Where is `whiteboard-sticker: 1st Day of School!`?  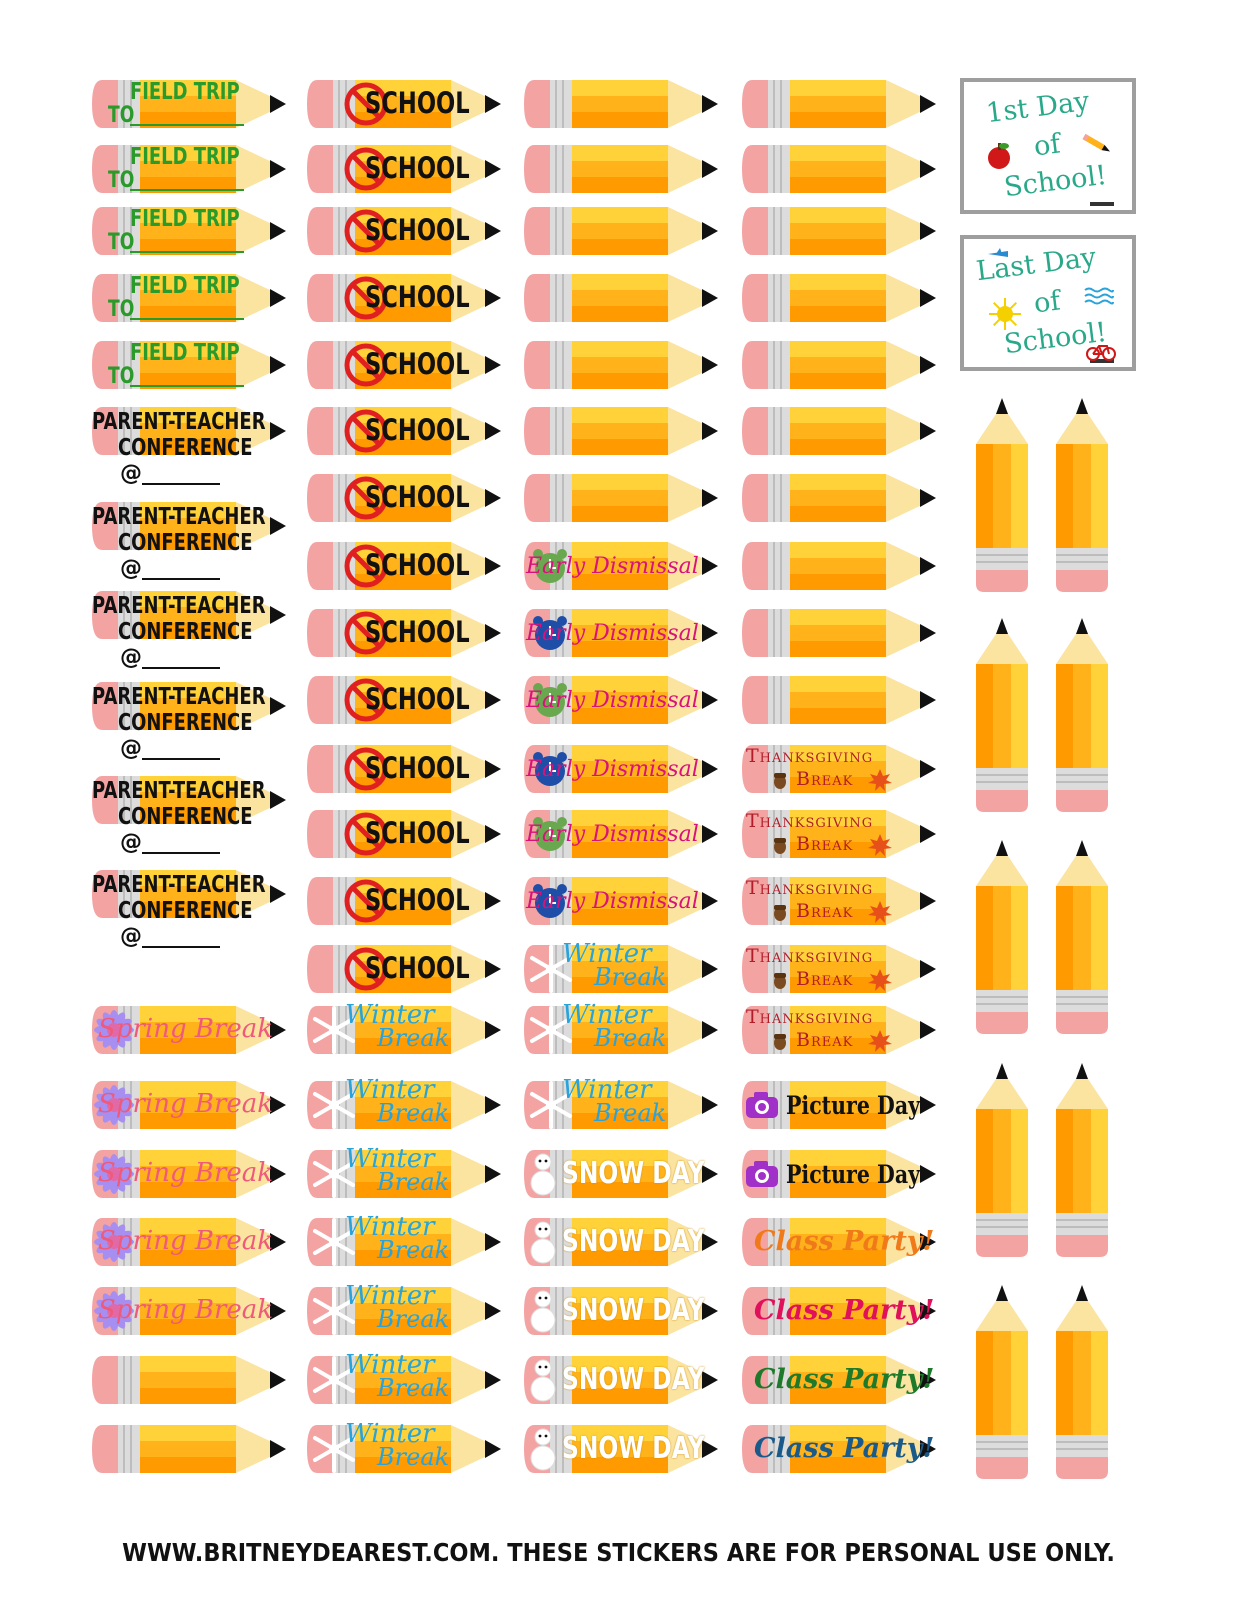
whiteboard-sticker: 1st Day of School! is located at coordinates (1048, 146).